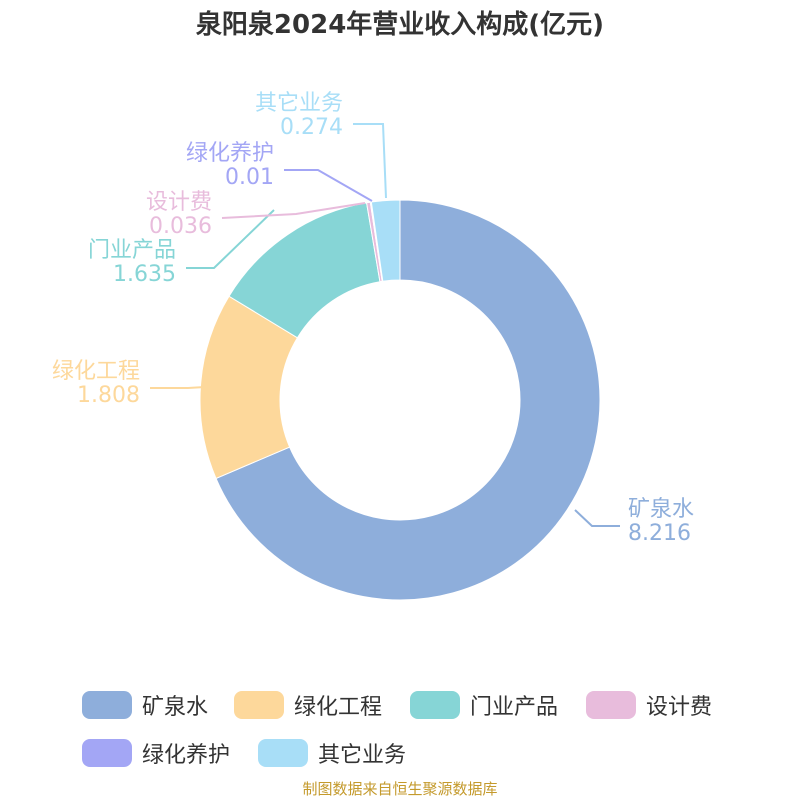  I want to click on chart-title: 泉阳泉2024年营业收入构成(亿元), so click(400, 25).